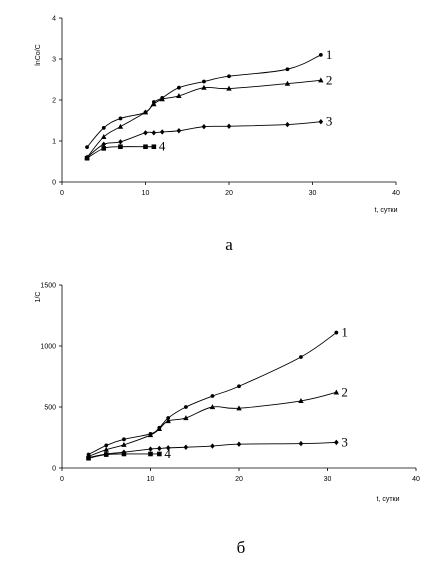 The width and height of the screenshot is (433, 570). What do you see at coordinates (38, 54) in the screenshot?
I see `y-axis-label: lnCo/C` at bounding box center [38, 54].